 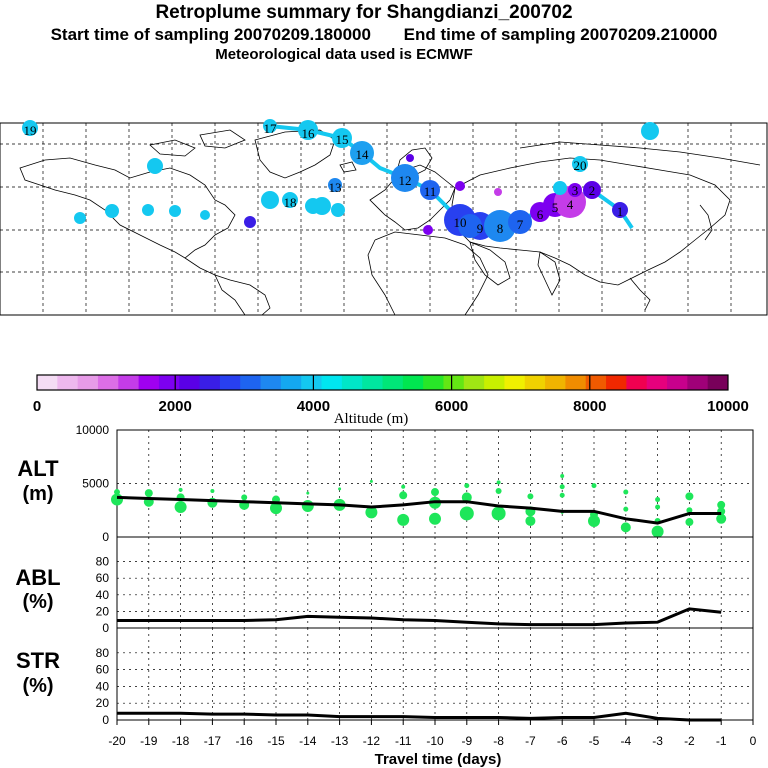 I want to click on y-axis-label: STR, so click(x=38, y=660).